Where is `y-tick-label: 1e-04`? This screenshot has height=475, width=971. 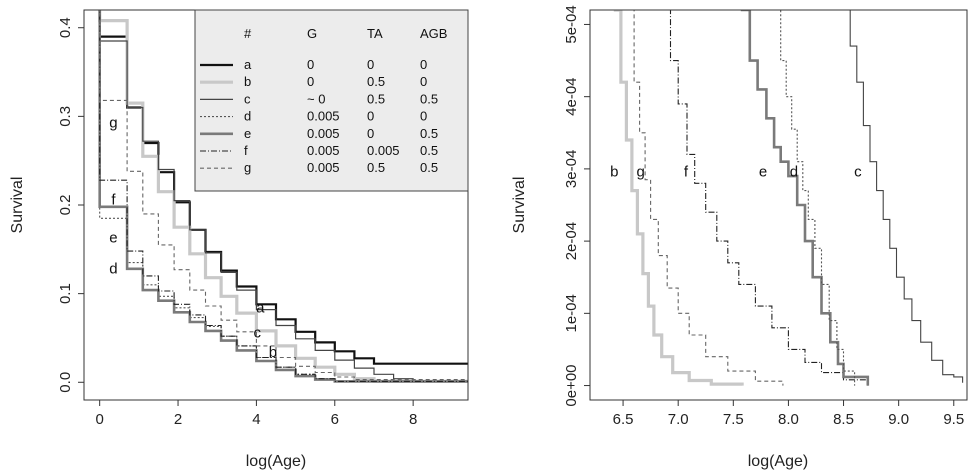
y-tick-label: 1e-04 is located at coordinates (571, 313).